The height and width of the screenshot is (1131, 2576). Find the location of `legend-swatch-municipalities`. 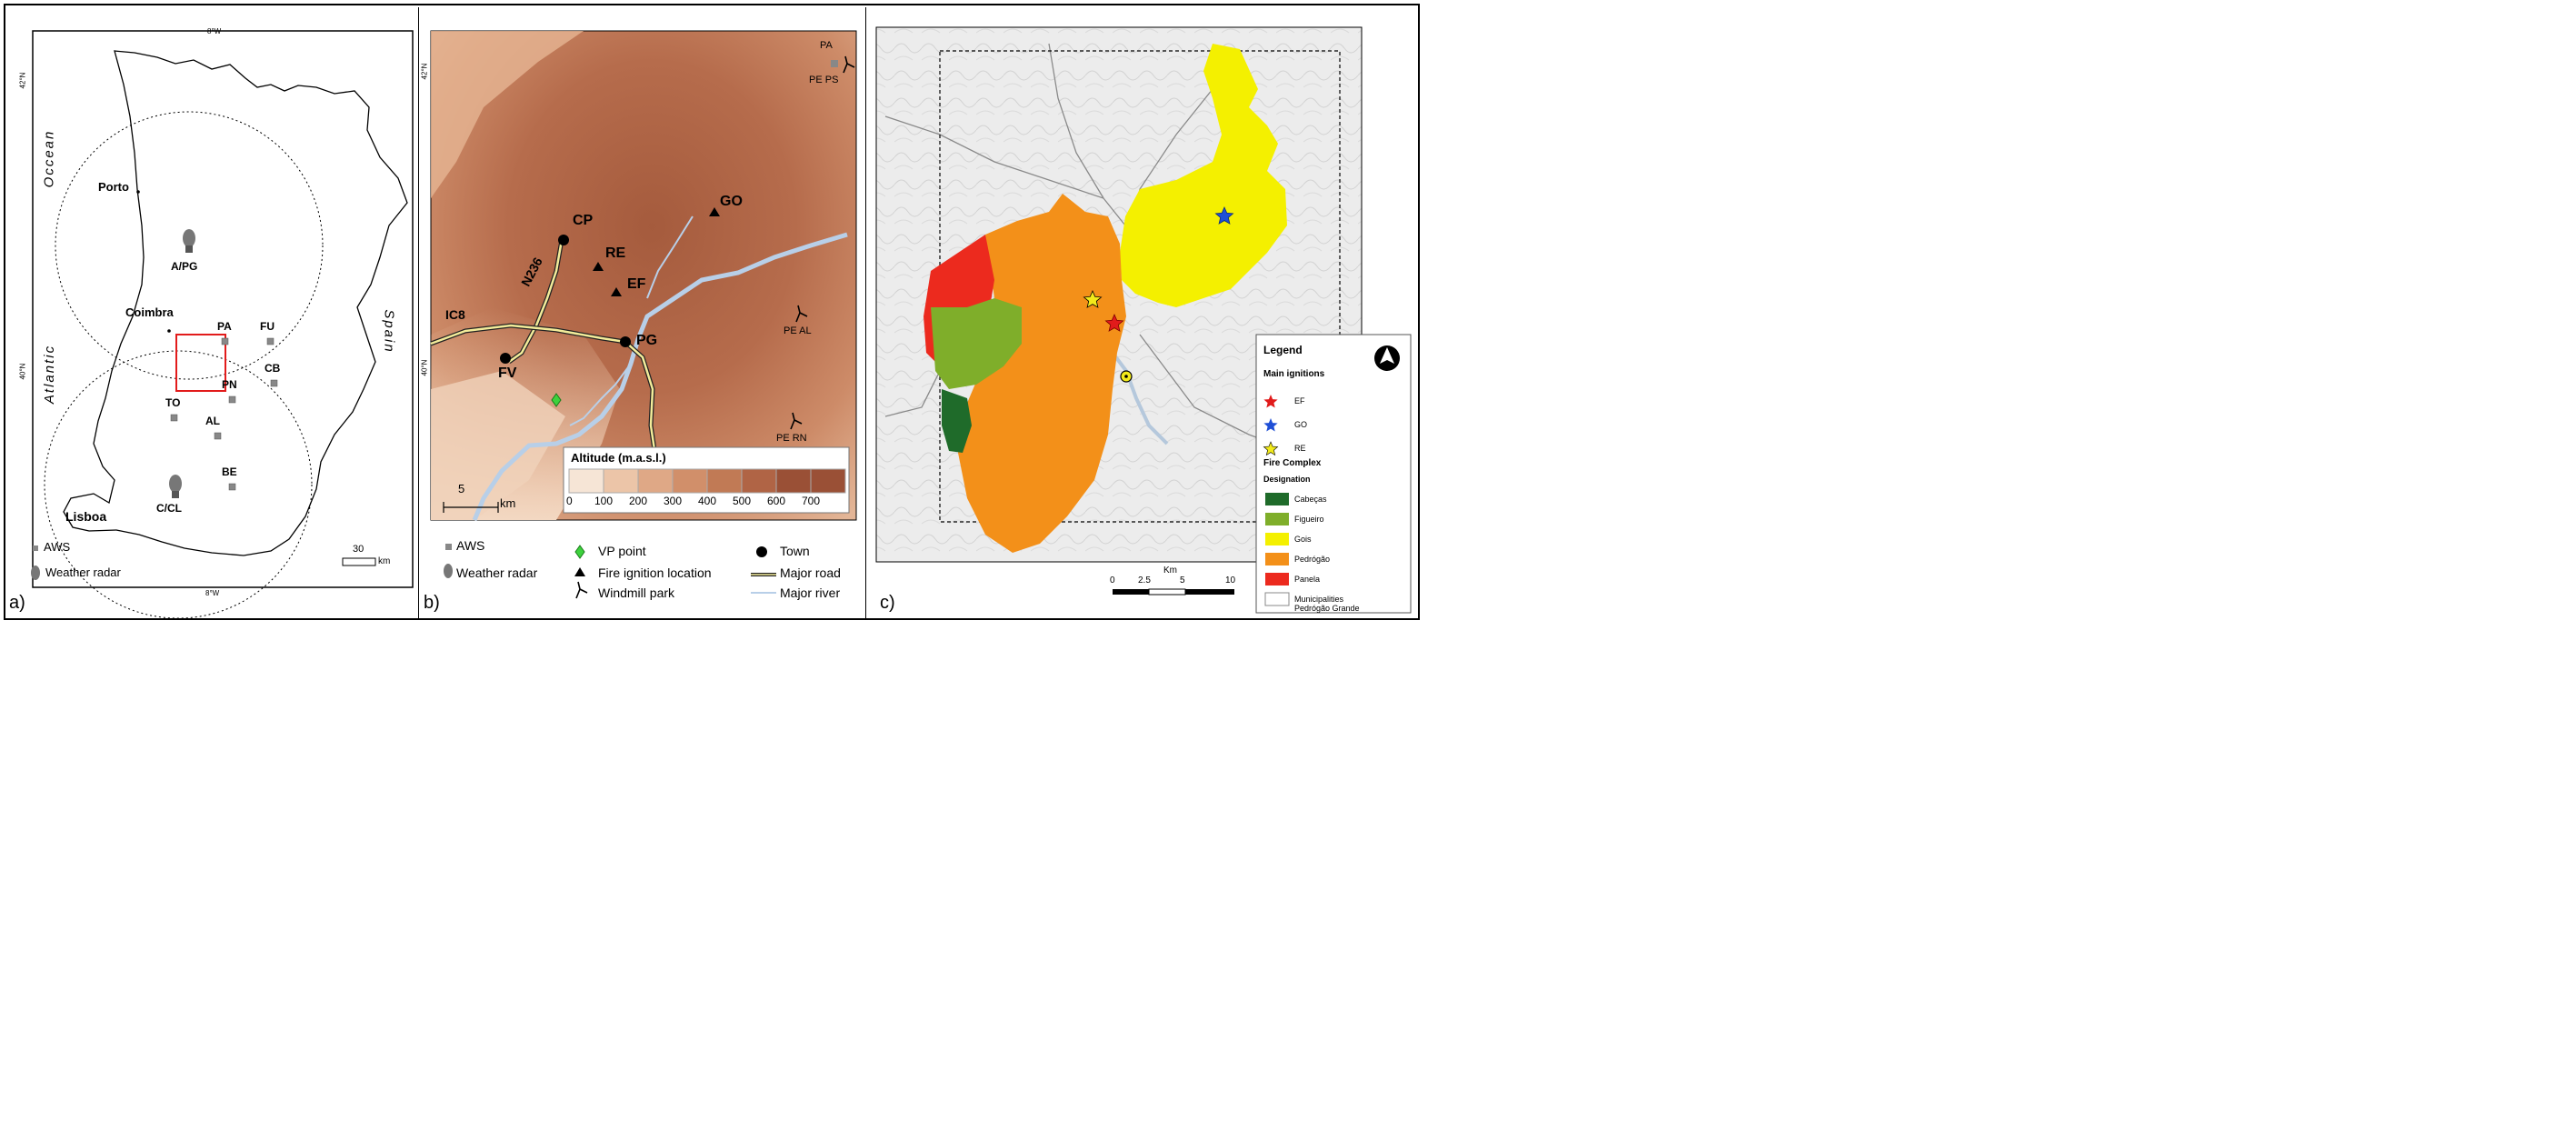

legend-swatch-municipalities is located at coordinates (1277, 599).